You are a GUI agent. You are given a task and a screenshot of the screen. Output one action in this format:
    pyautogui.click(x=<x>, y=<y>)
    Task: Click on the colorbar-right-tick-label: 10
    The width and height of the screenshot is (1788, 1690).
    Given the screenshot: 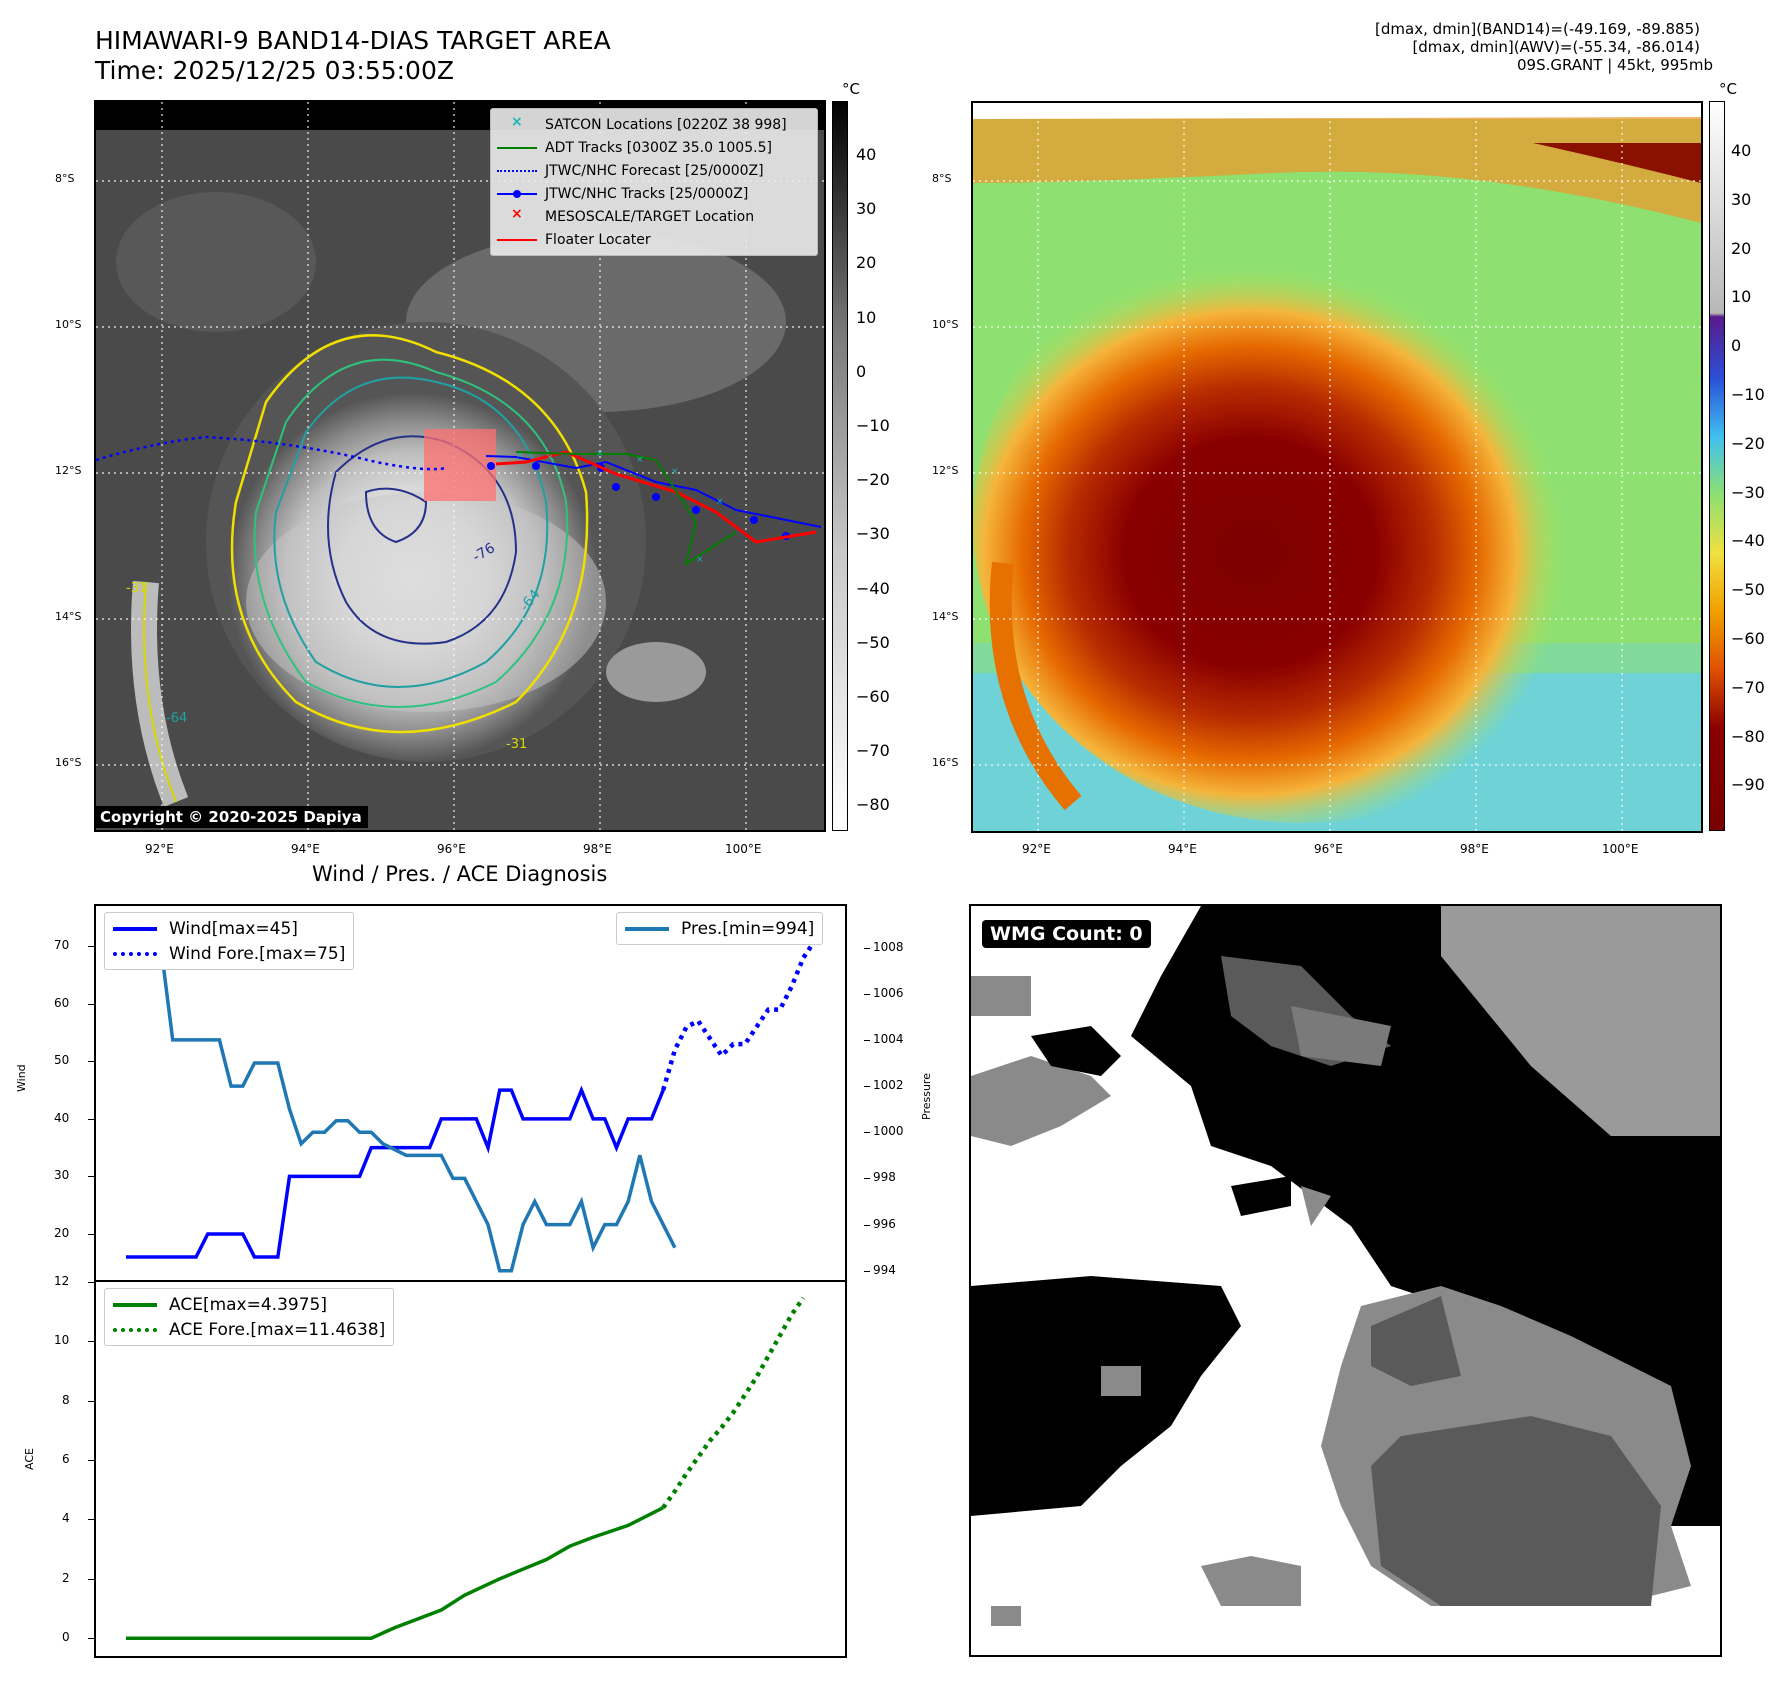 What is the action you would take?
    pyautogui.click(x=1741, y=297)
    